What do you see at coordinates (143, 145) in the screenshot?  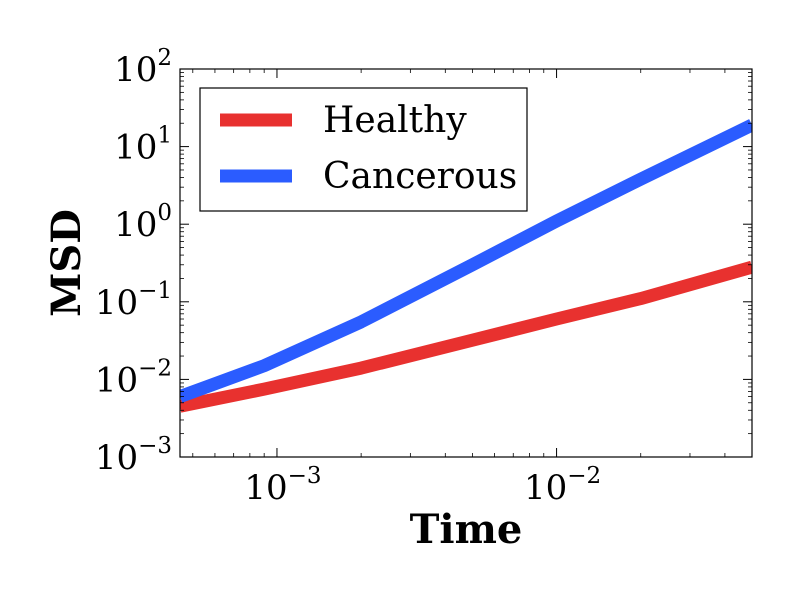 I see `y-tick-label: 10¹` at bounding box center [143, 145].